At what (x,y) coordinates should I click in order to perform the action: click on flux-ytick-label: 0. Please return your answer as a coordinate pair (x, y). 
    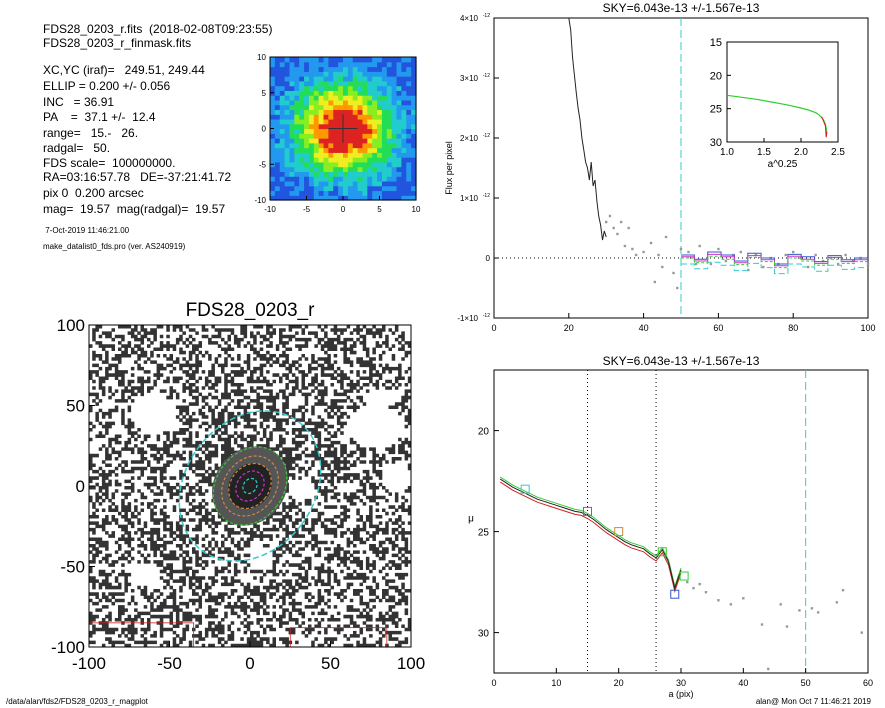
    Looking at the image, I should click on (488, 258).